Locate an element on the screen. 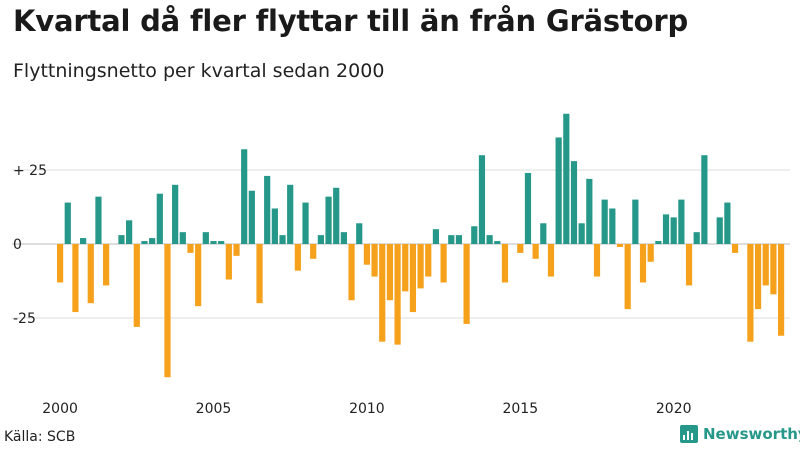 The height and width of the screenshot is (450, 800). source-note: Källa: SCB is located at coordinates (40, 437).